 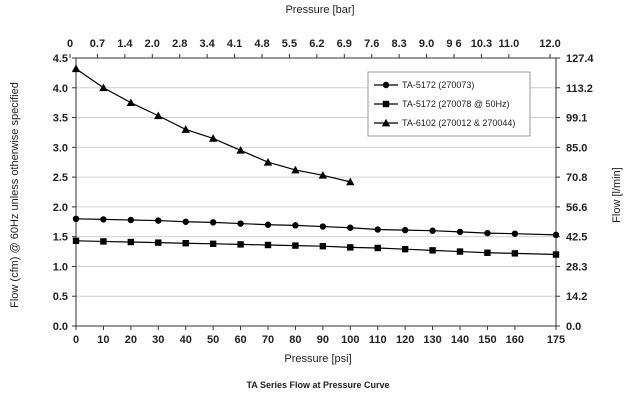 I want to click on x2-axis-title: Pressure [bar], so click(x=319, y=10).